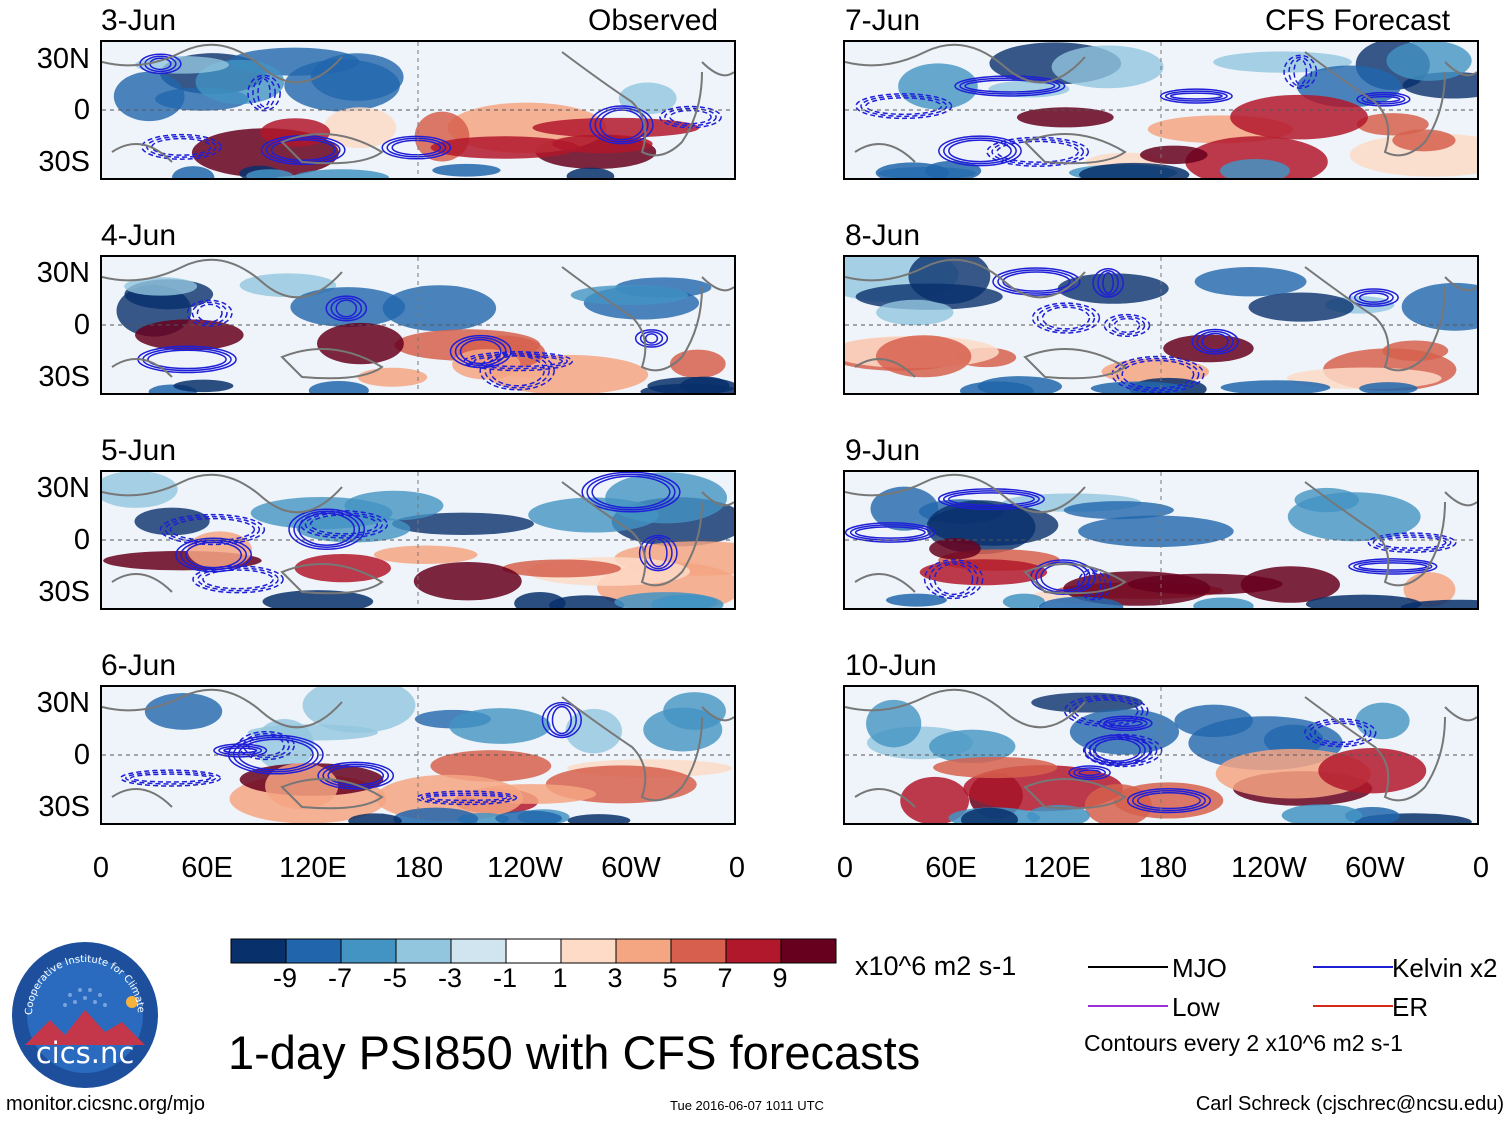  What do you see at coordinates (574, 1052) in the screenshot?
I see `main-title: 1-day PSI850 with CFS forecasts` at bounding box center [574, 1052].